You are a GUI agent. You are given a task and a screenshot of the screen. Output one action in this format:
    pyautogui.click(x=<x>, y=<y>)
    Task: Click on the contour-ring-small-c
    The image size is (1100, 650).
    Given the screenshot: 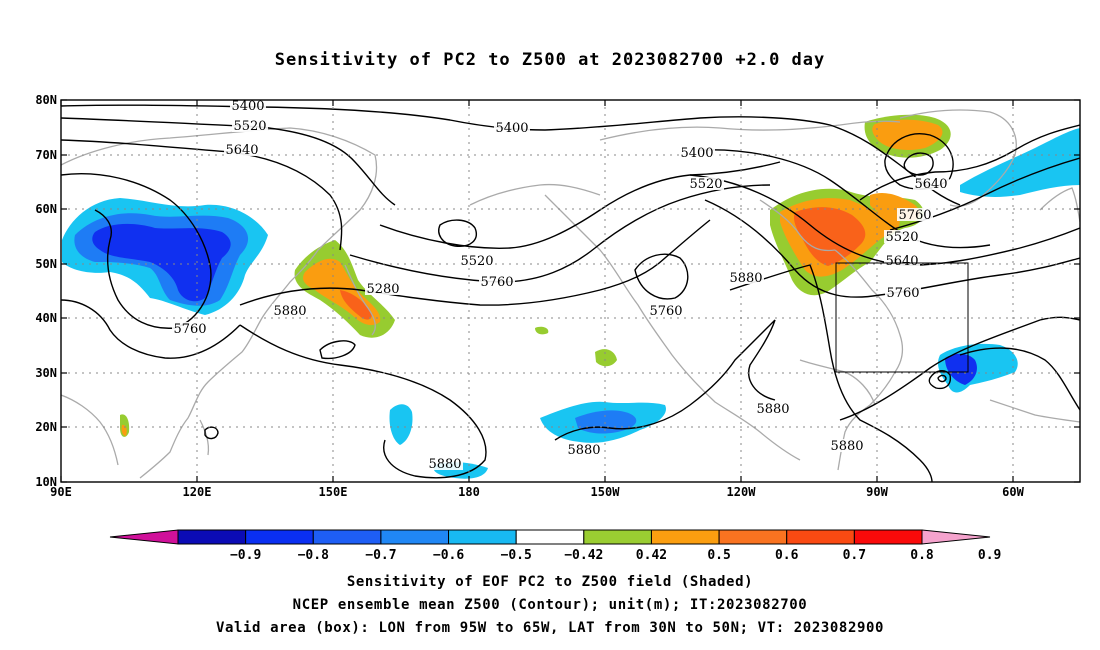 What is the action you would take?
    pyautogui.click(x=942, y=378)
    